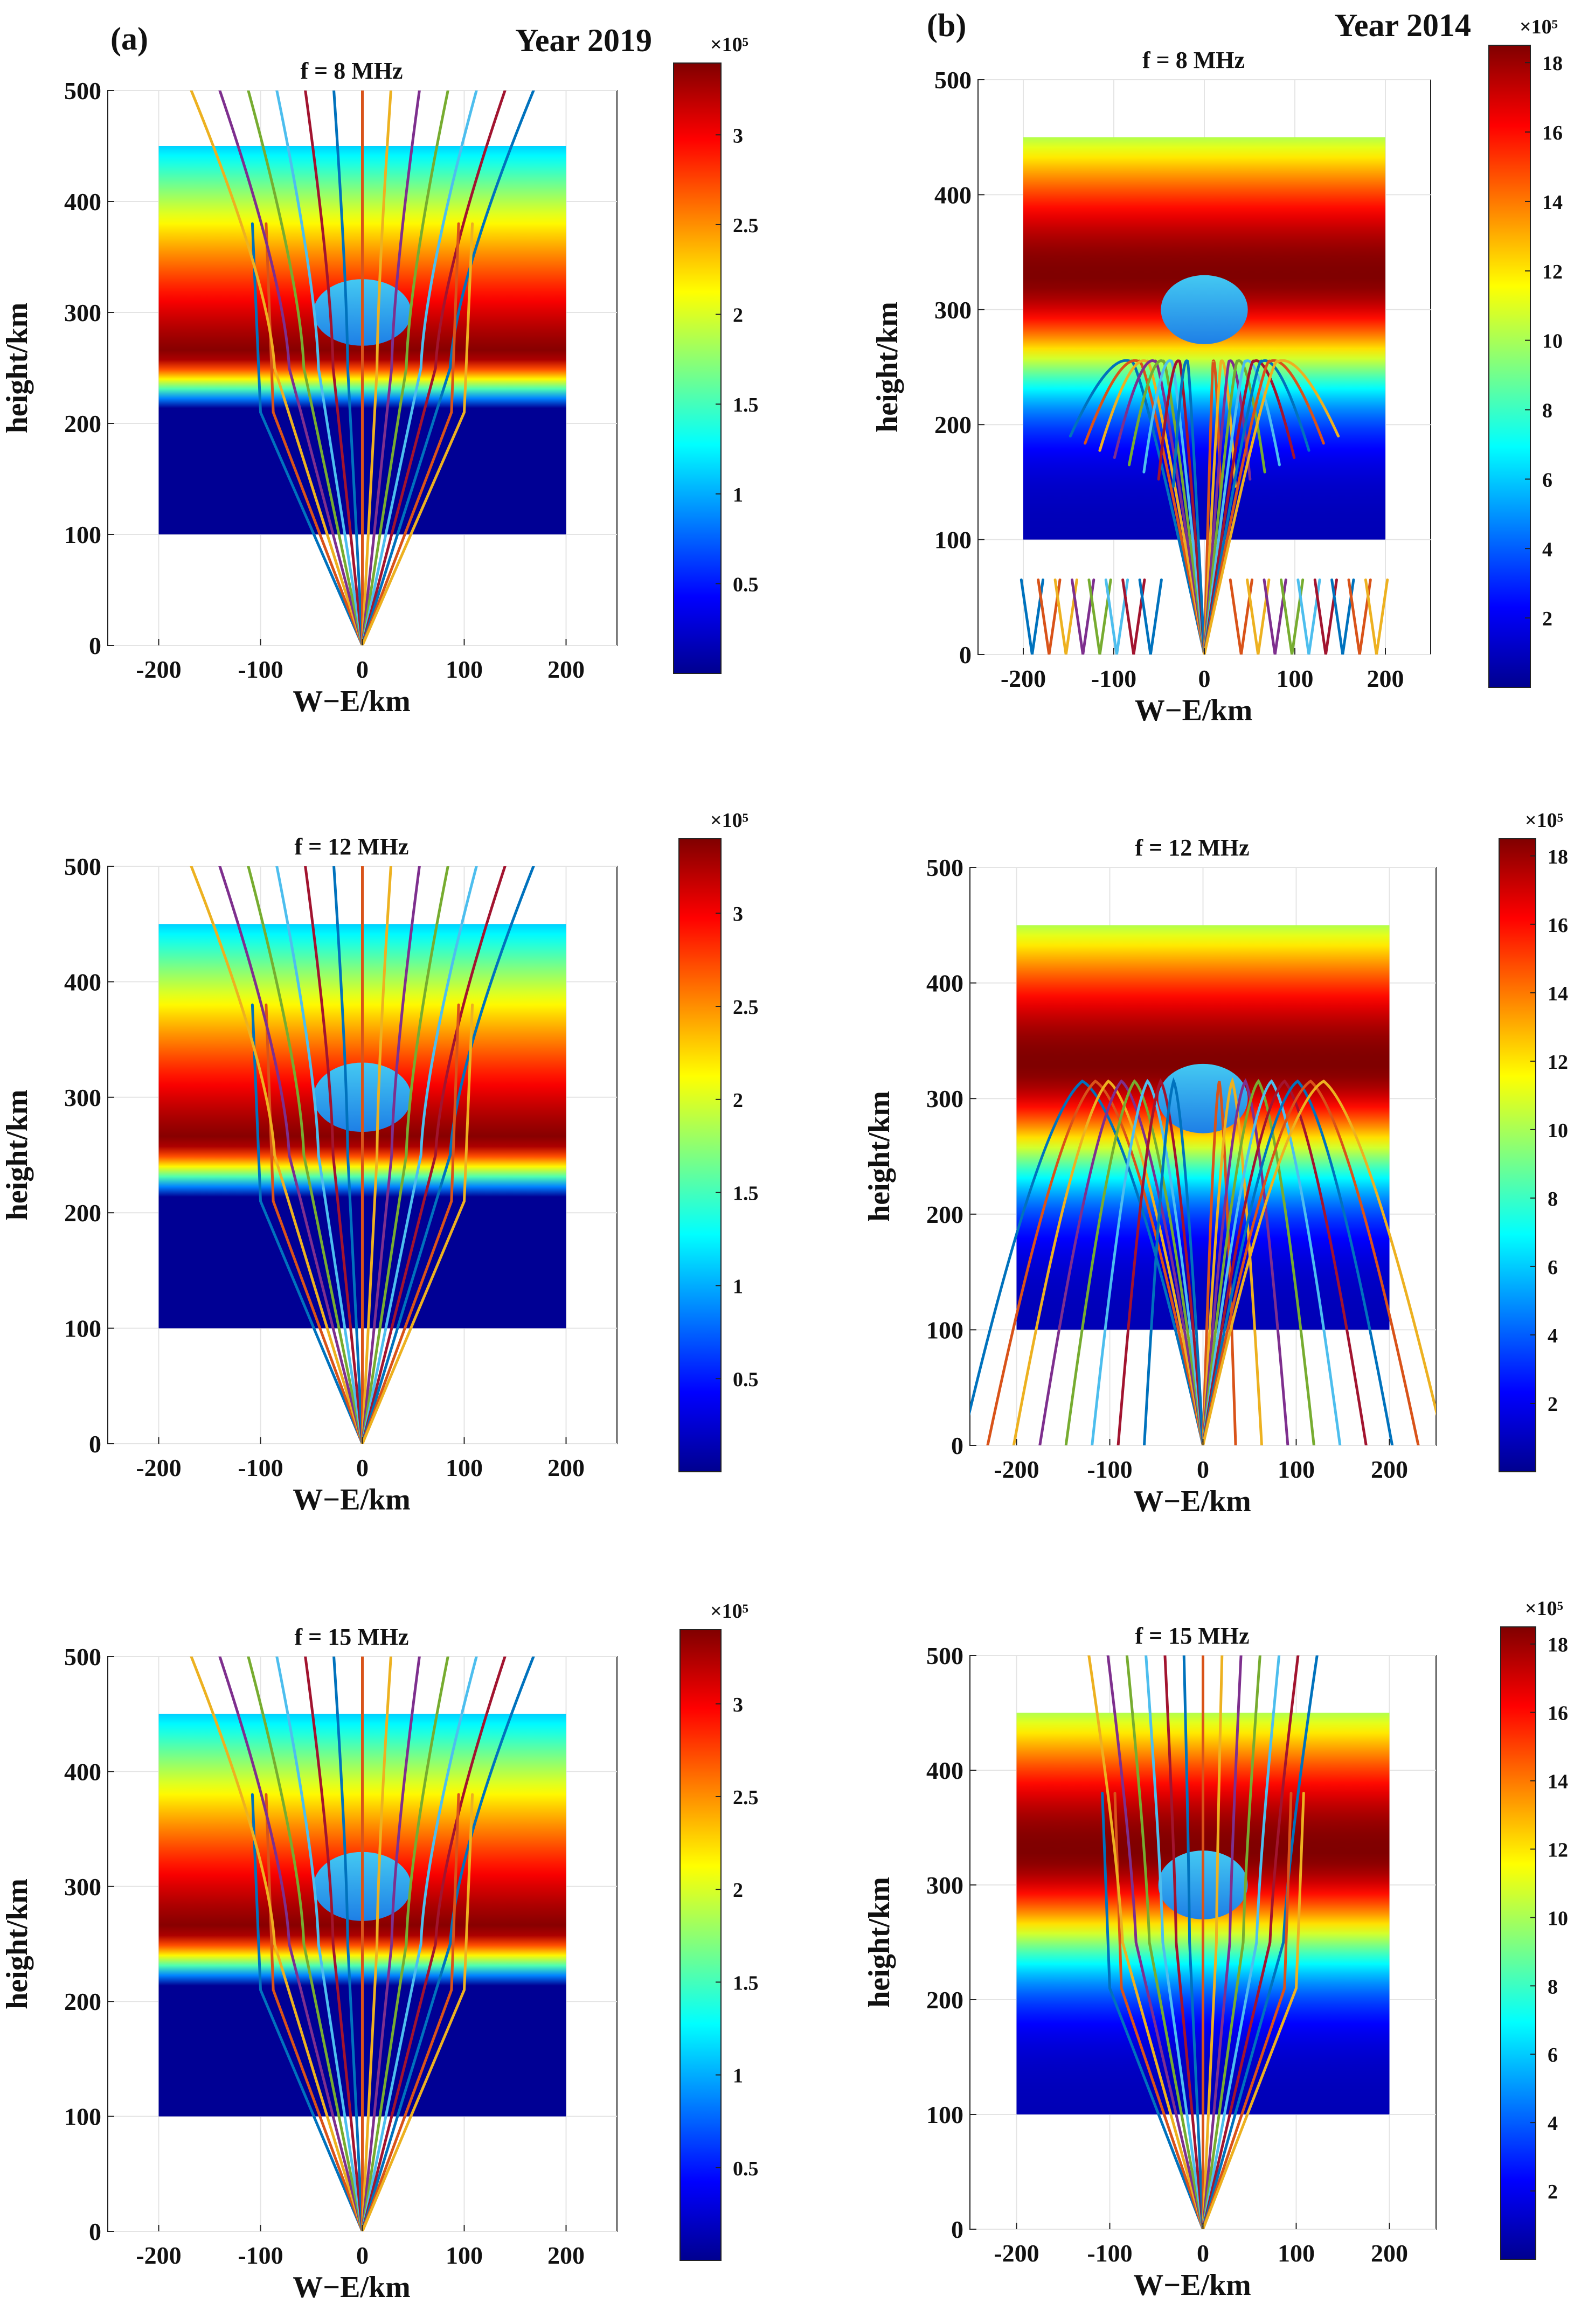  I want to click on colorbar-multiplier: ×10⁵, so click(1539, 27).